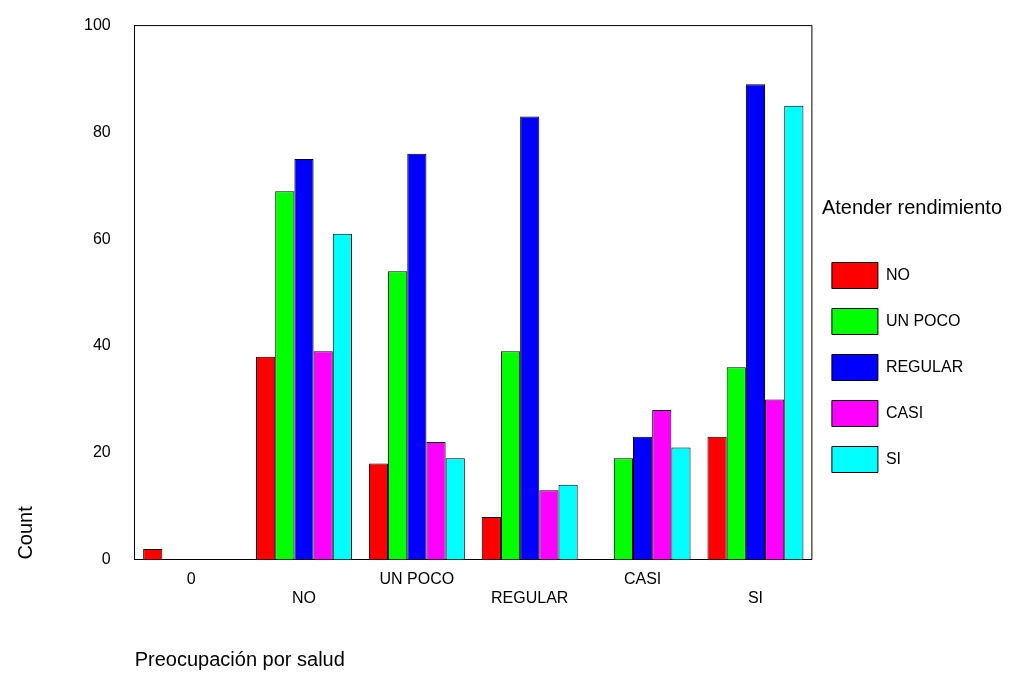 Image resolution: width=1022 pixels, height=696 pixels. I want to click on y-tick-label: 0, so click(106, 559).